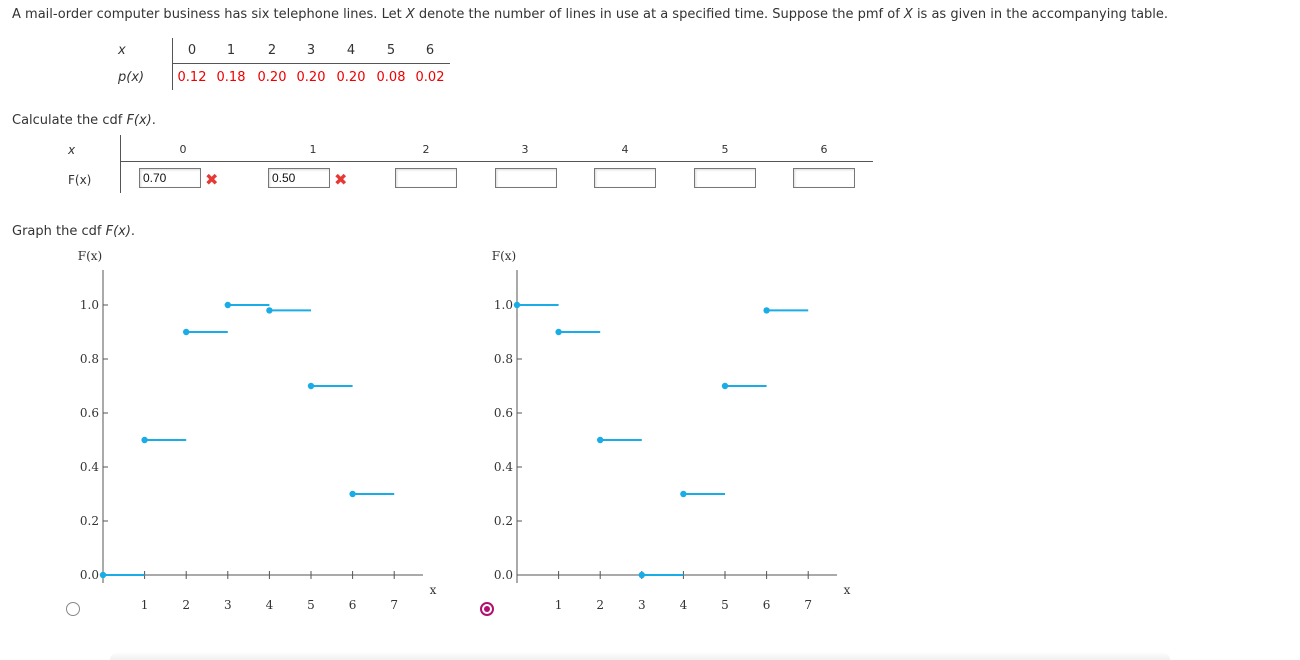 The width and height of the screenshot is (1300, 660). What do you see at coordinates (69, 120) in the screenshot?
I see `cdf-prompt-text: Calculate the cdf` at bounding box center [69, 120].